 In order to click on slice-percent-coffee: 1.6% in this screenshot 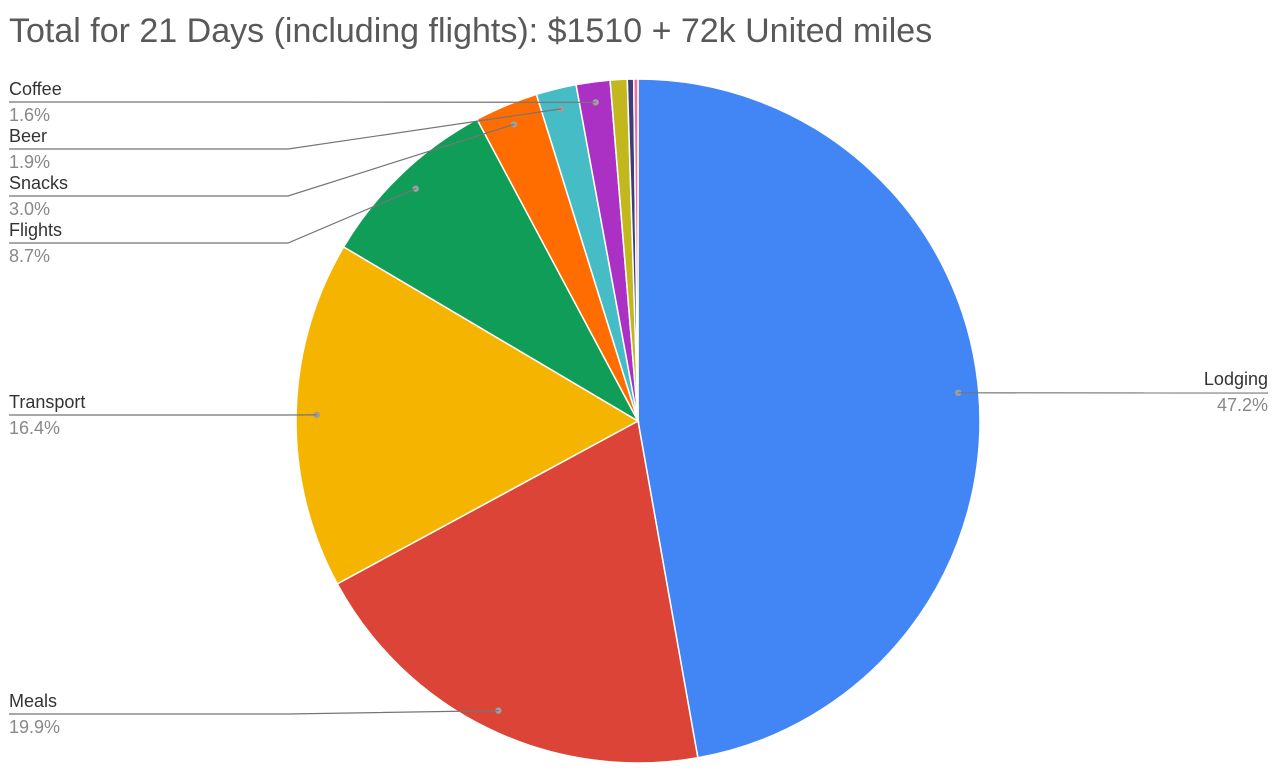, I will do `click(29, 115)`.